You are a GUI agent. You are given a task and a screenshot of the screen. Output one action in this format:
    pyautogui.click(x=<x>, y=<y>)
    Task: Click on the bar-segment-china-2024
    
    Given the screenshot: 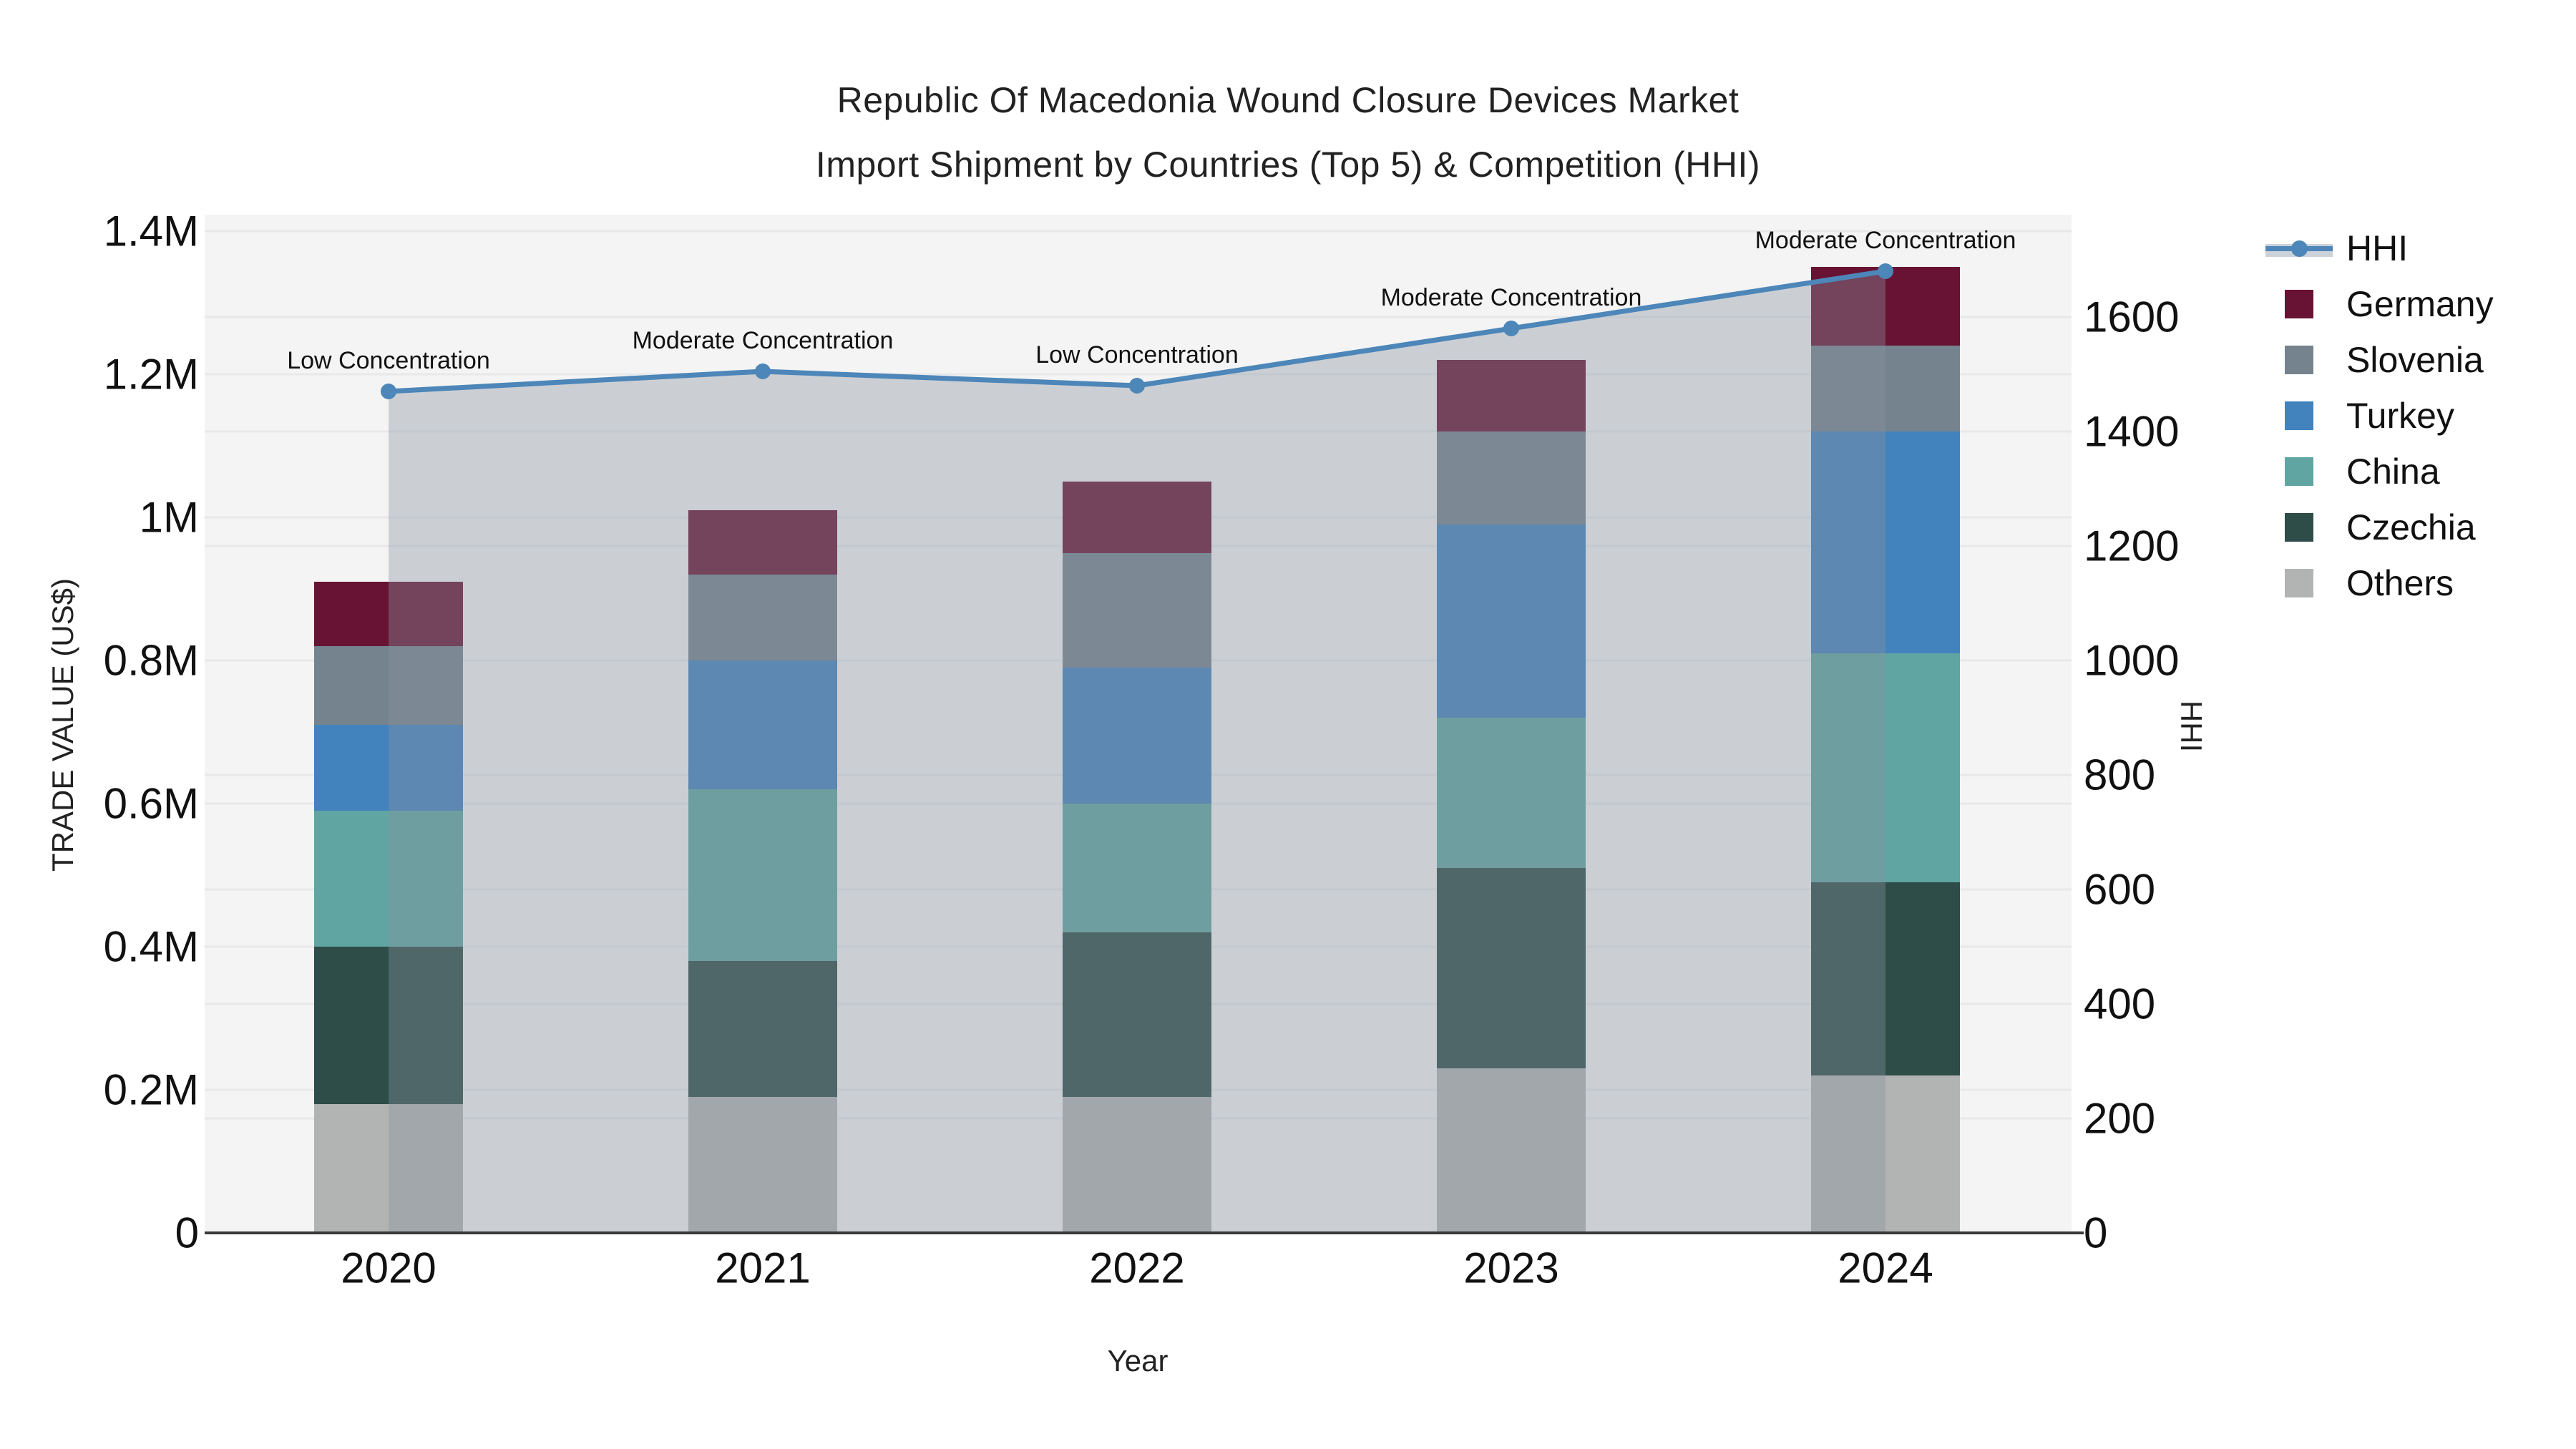 What is the action you would take?
    pyautogui.click(x=1885, y=767)
    